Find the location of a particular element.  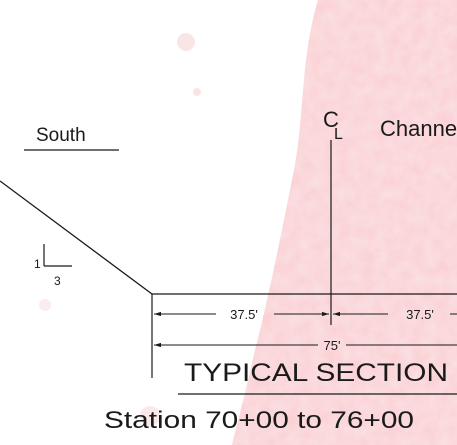

channel-label: Channel is located at coordinates (418, 128).